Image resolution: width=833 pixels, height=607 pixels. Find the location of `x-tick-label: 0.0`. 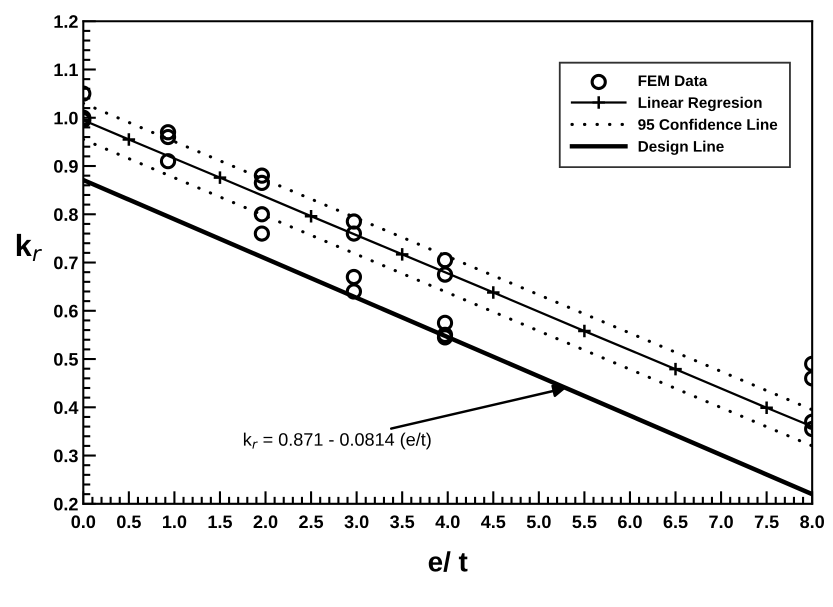

x-tick-label: 0.0 is located at coordinates (83, 521).